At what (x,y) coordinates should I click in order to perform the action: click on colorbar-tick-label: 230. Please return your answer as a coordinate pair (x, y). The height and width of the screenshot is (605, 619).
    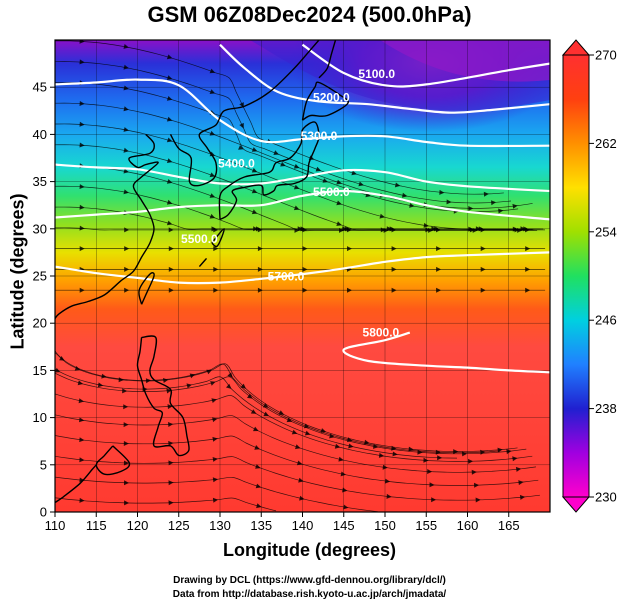
    Looking at the image, I should click on (606, 497).